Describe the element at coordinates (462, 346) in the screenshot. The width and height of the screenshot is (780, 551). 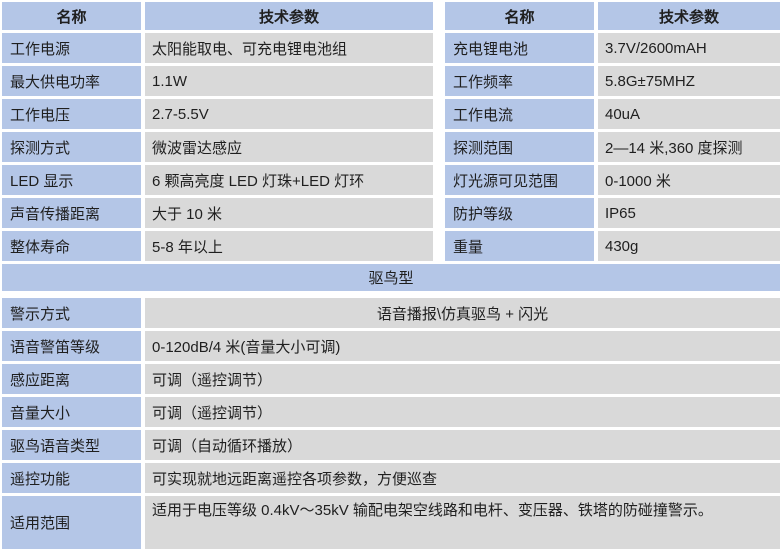
I see `param-value-cell: 0-120dB/4 米(音量大小可调)` at that location.